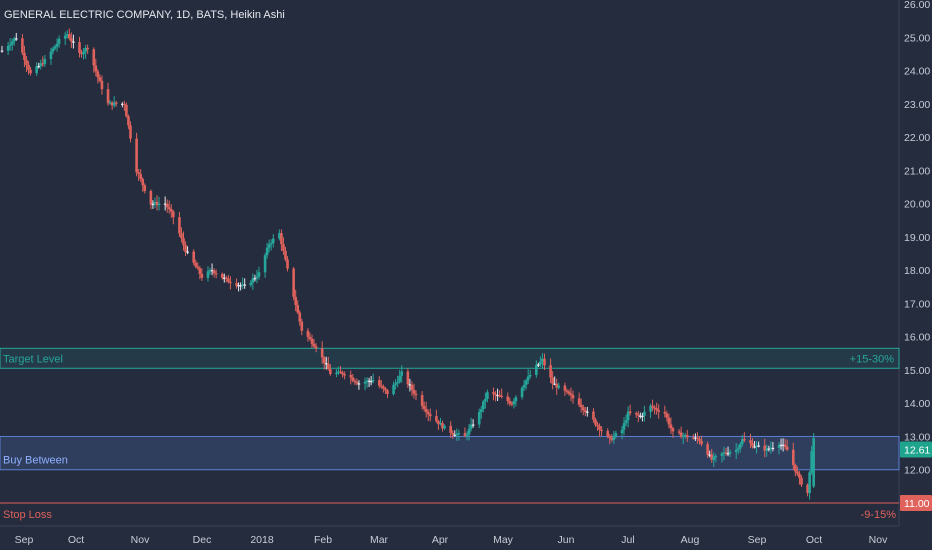 The image size is (932, 550). I want to click on y-tick-label: 21.00, so click(917, 171).